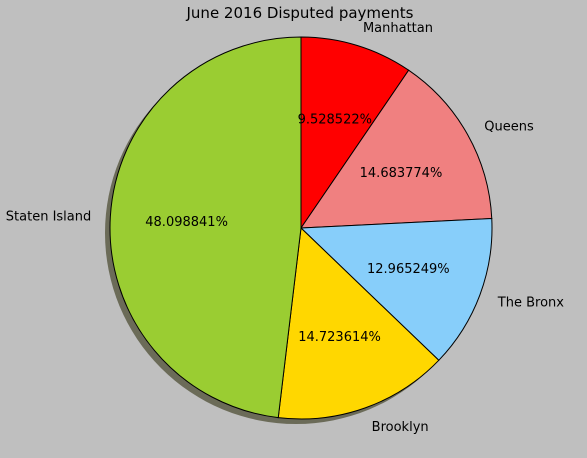  I want to click on slice-label-the-bronx: The Bronx, so click(530, 303).